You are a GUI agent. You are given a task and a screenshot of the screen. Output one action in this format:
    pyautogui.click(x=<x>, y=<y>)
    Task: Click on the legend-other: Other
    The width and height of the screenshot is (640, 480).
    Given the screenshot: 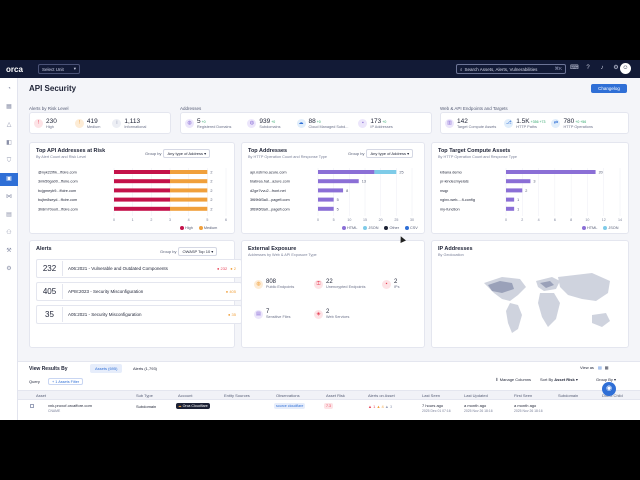 What is the action you would take?
    pyautogui.click(x=391, y=228)
    